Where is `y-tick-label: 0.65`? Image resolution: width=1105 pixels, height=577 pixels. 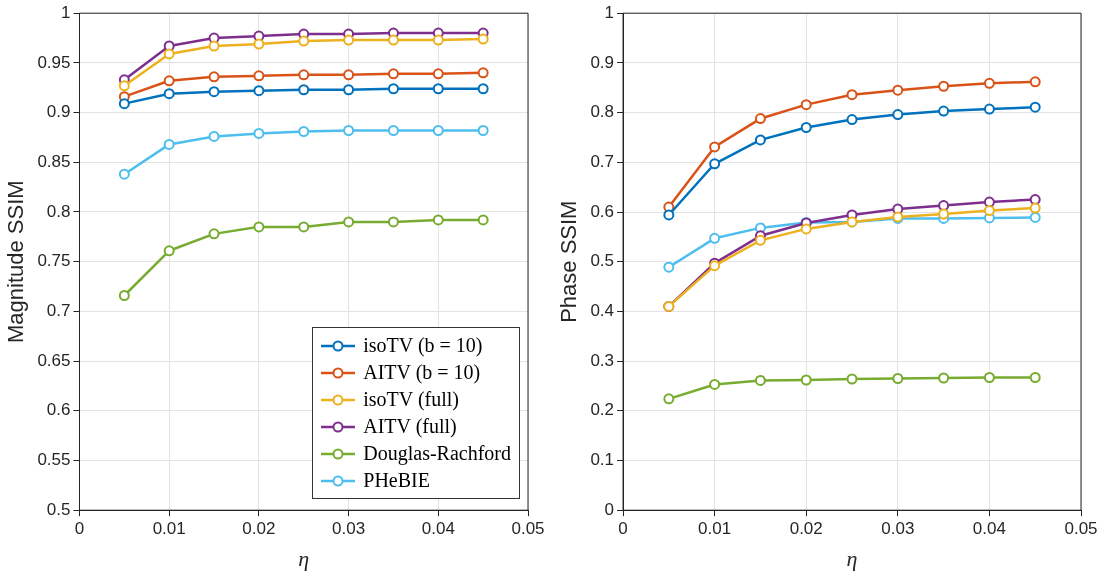 y-tick-label: 0.65 is located at coordinates (54, 360).